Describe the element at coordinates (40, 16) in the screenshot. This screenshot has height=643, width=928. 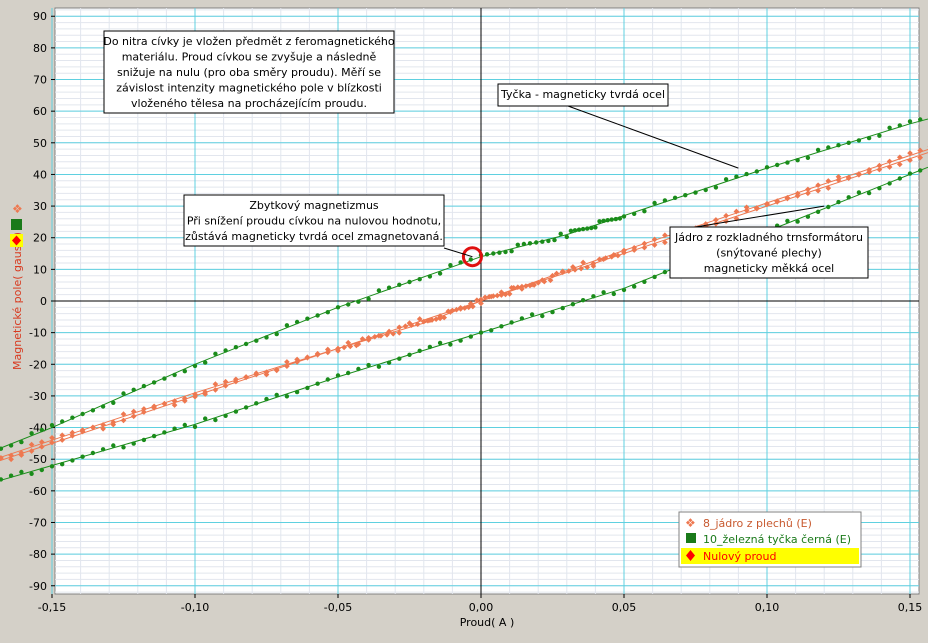
I see `y-tick-label: 90` at that location.